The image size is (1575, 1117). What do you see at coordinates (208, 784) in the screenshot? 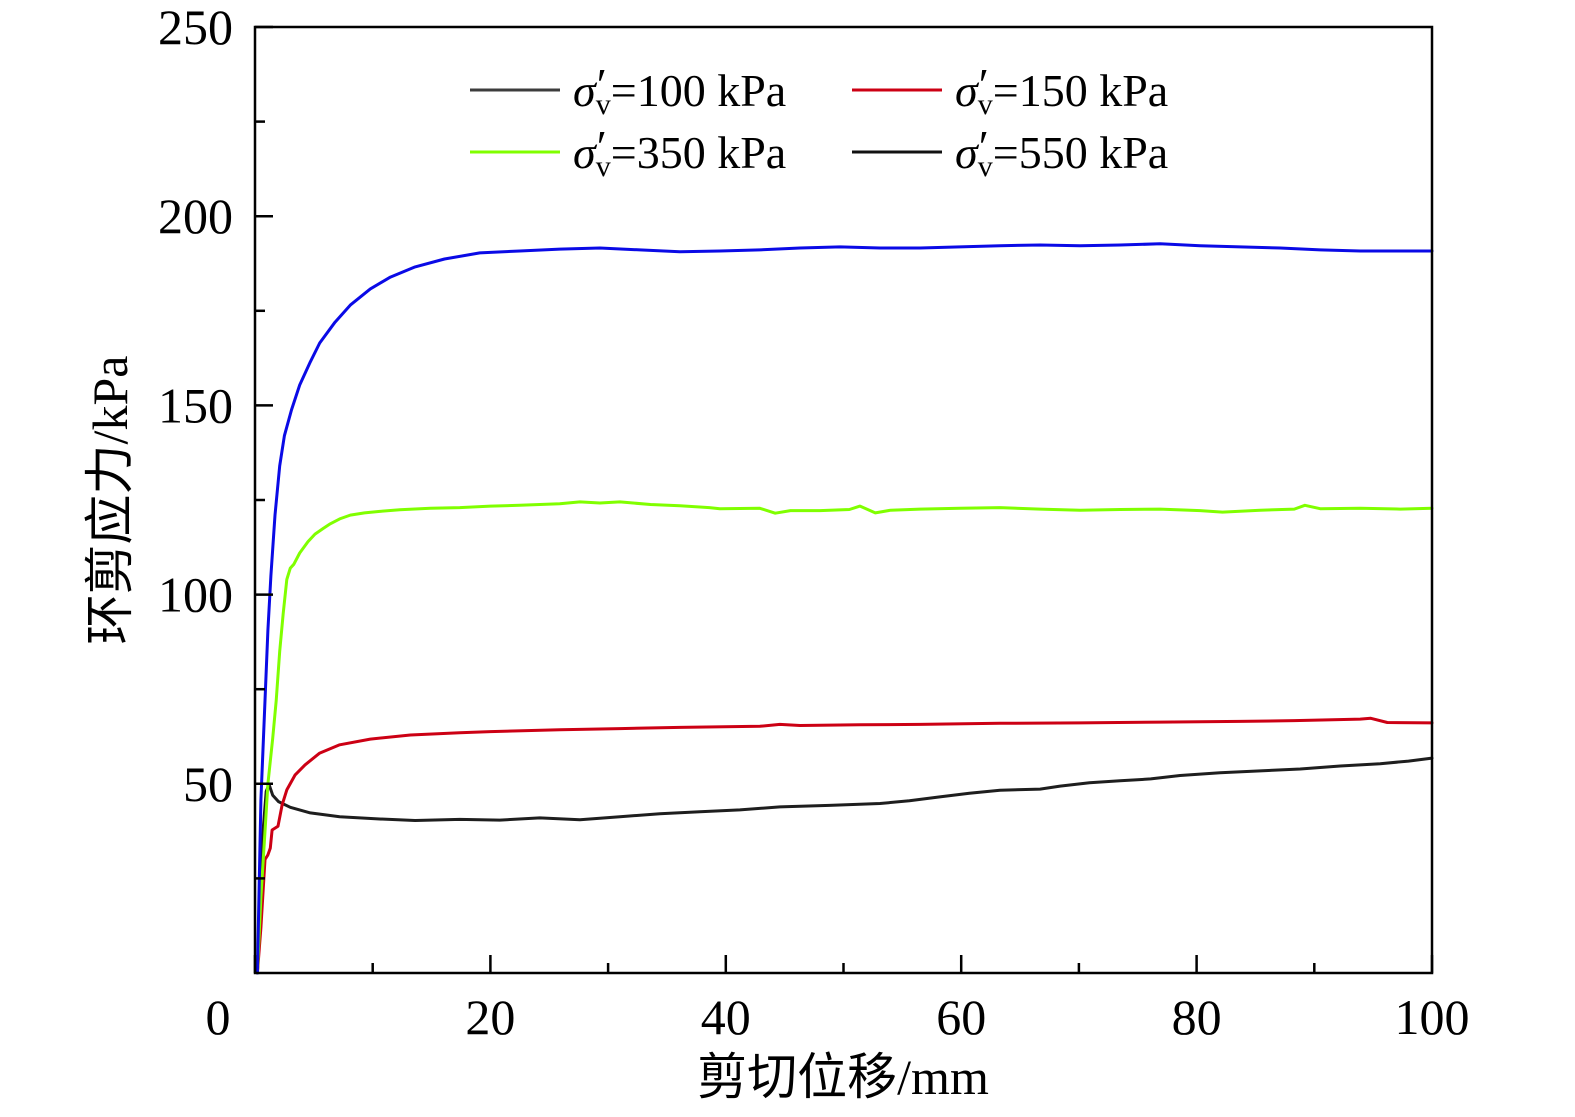
I see `y-tick-label: 50` at bounding box center [208, 784].